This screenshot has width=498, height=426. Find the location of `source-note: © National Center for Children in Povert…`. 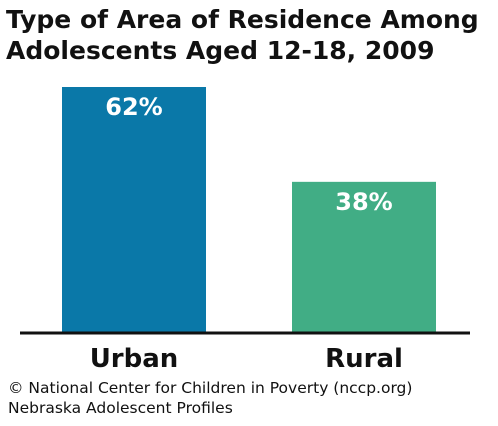

source-note: © National Center for Children in Povert… is located at coordinates (210, 398).